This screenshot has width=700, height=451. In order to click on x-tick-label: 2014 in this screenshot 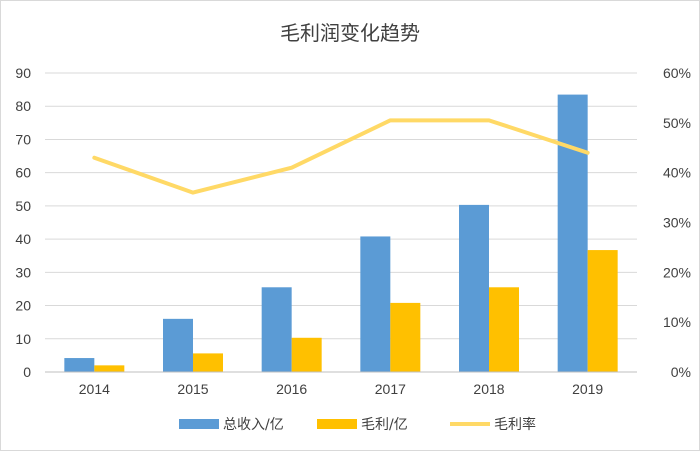, I will do `click(94, 389)`.